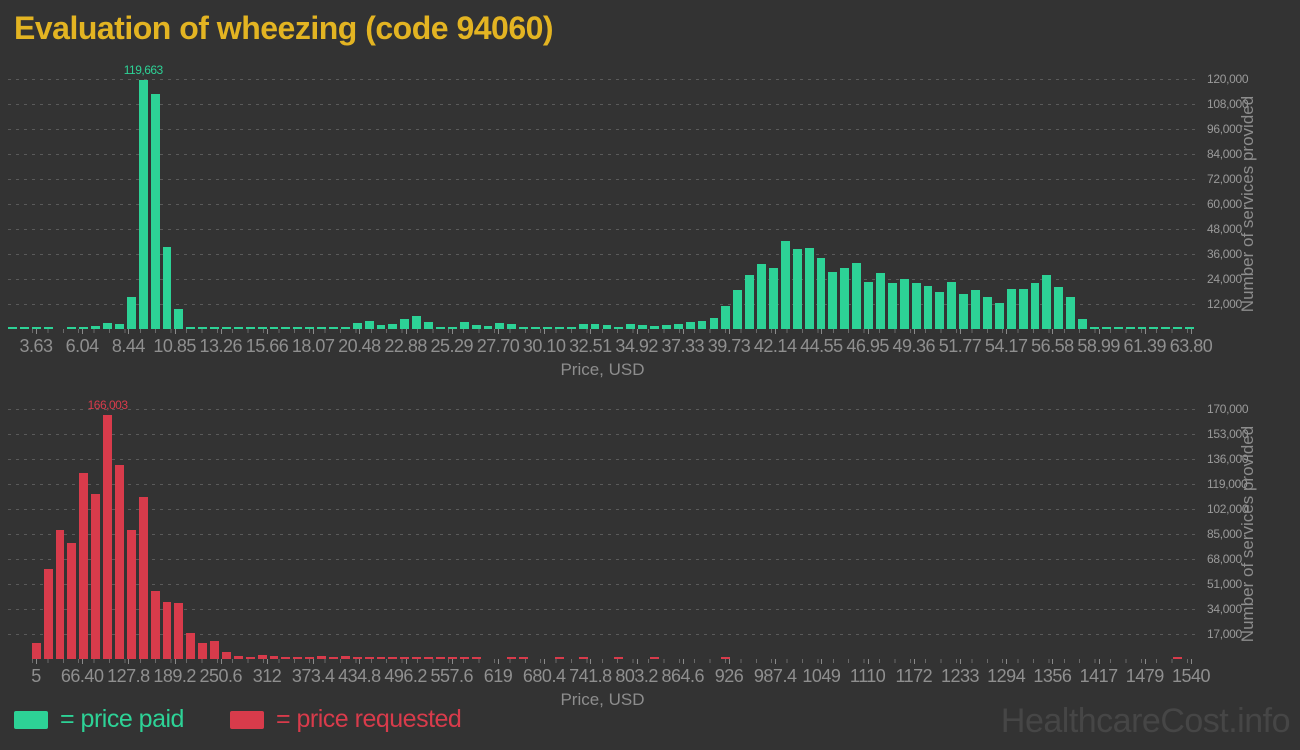  I want to click on x-tick-label: 27.70, so click(498, 346).